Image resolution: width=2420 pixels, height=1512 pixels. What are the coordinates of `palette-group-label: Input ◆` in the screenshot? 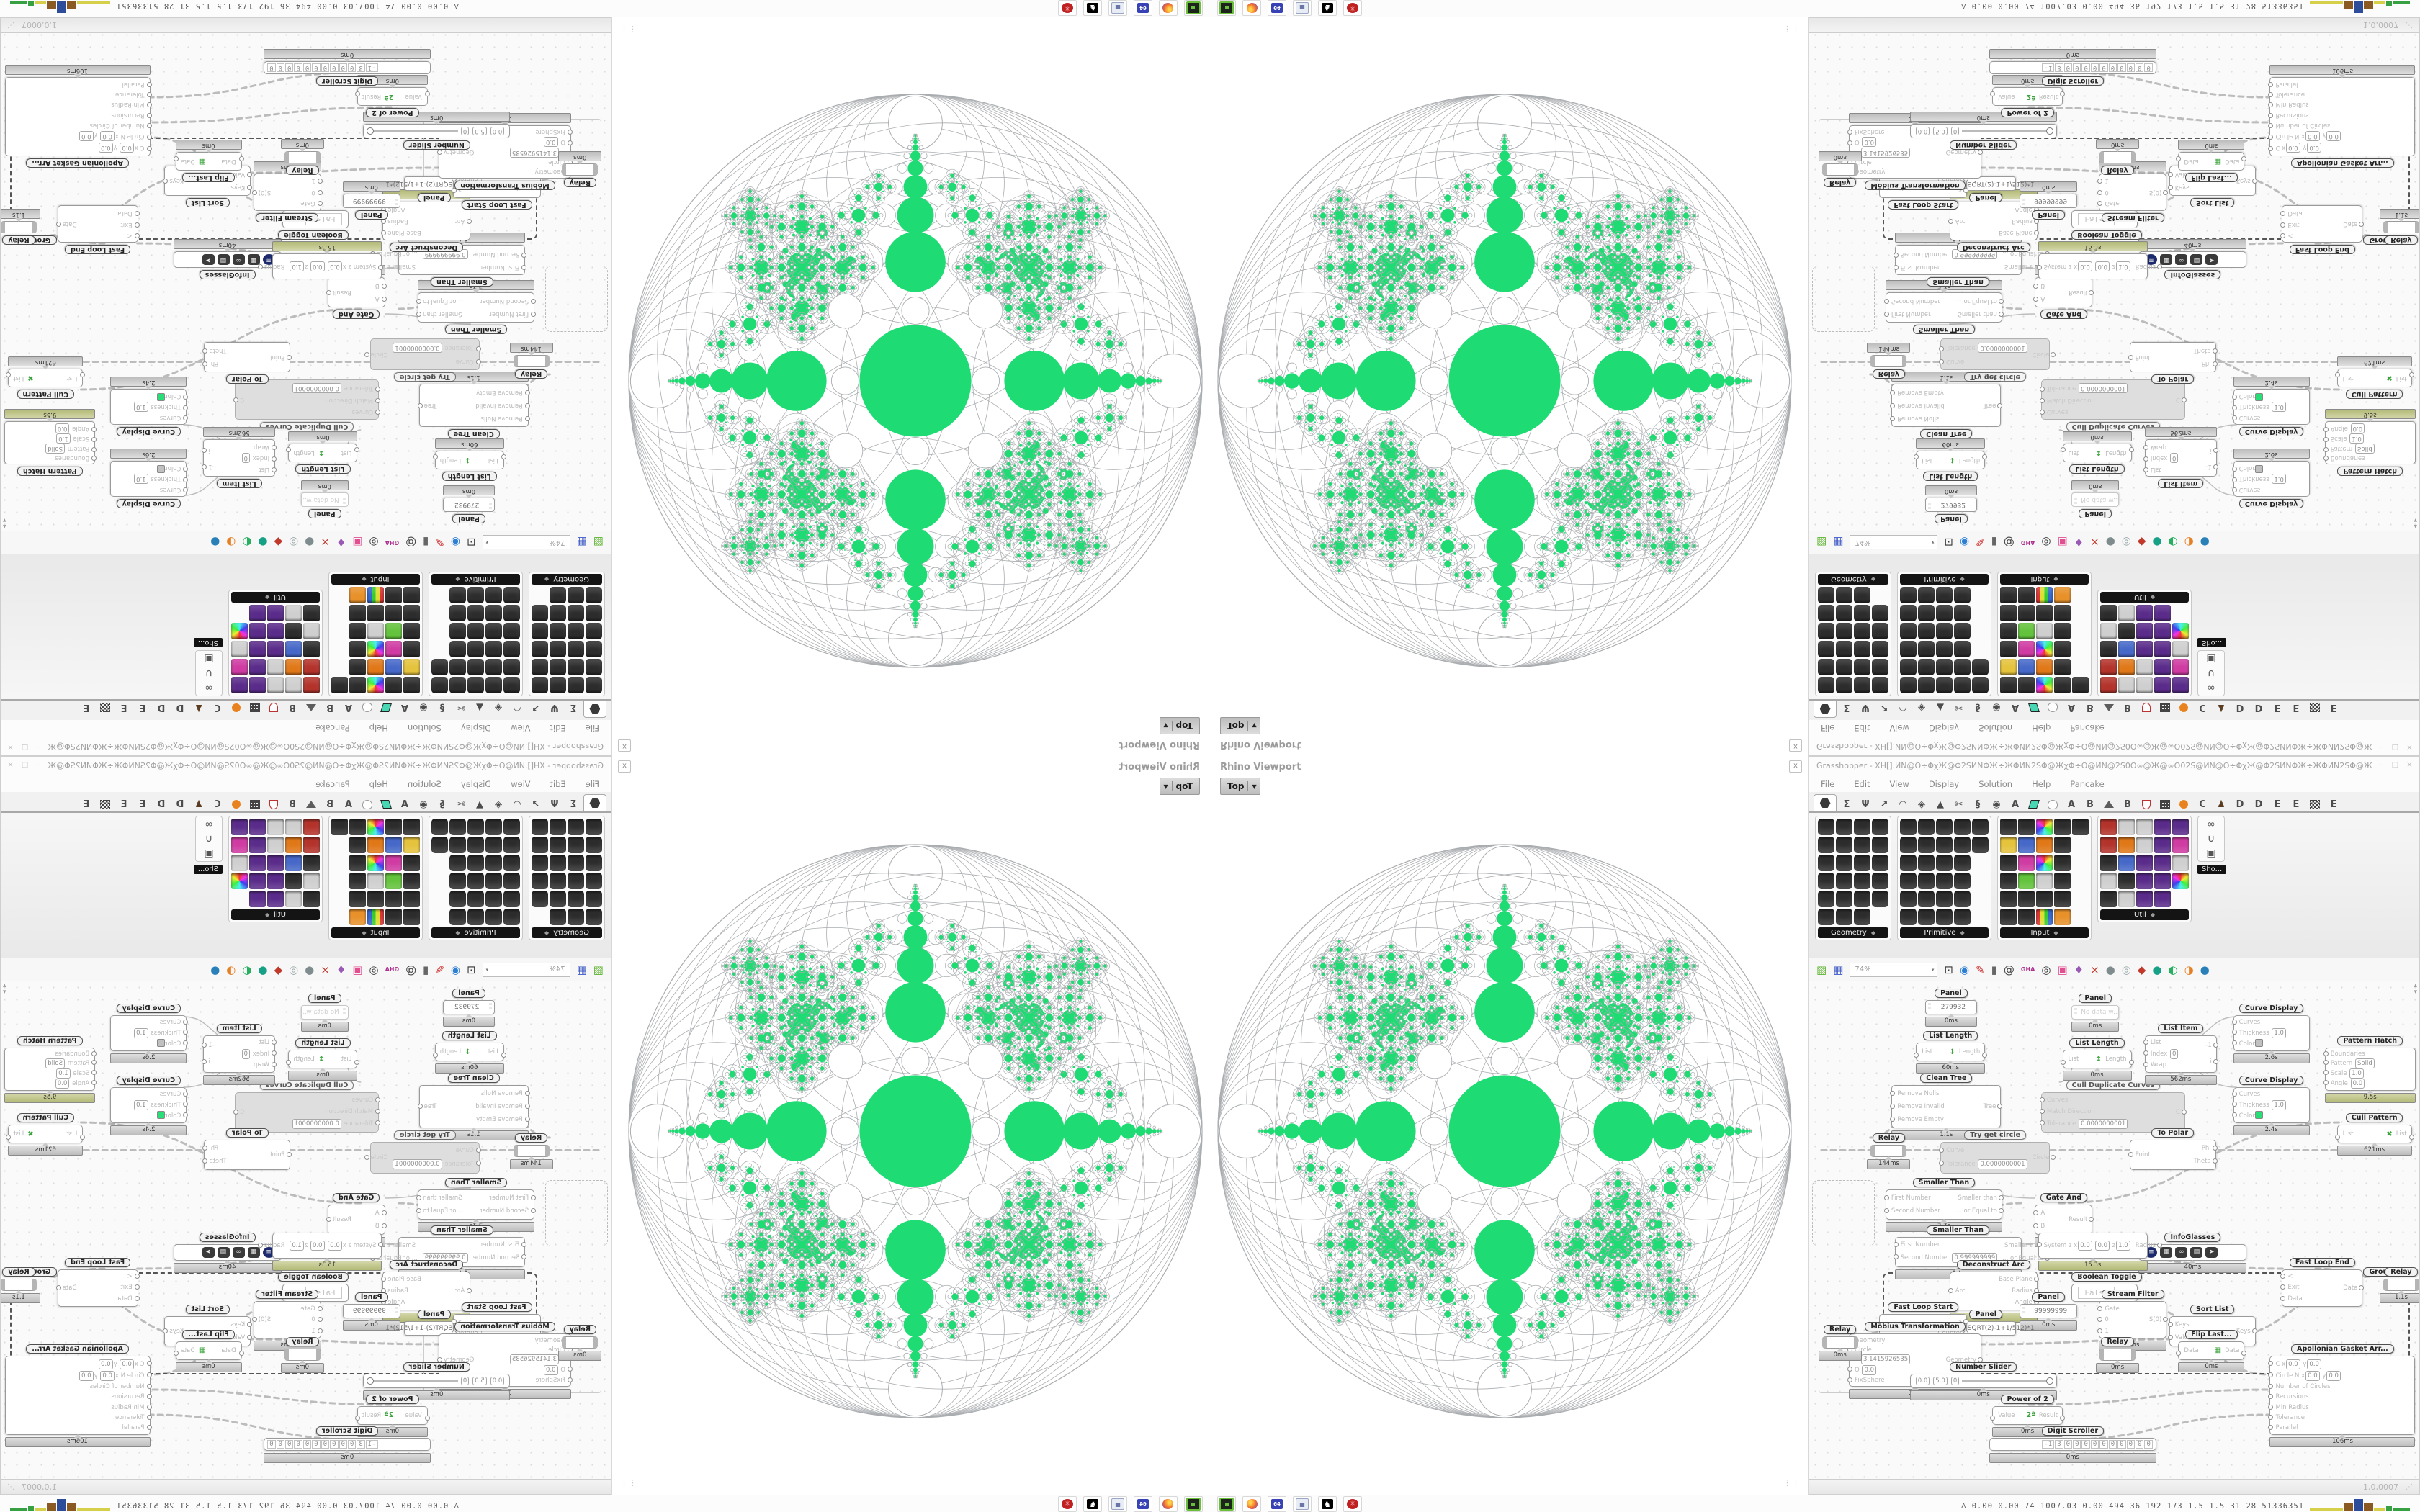 It's located at (375, 932).